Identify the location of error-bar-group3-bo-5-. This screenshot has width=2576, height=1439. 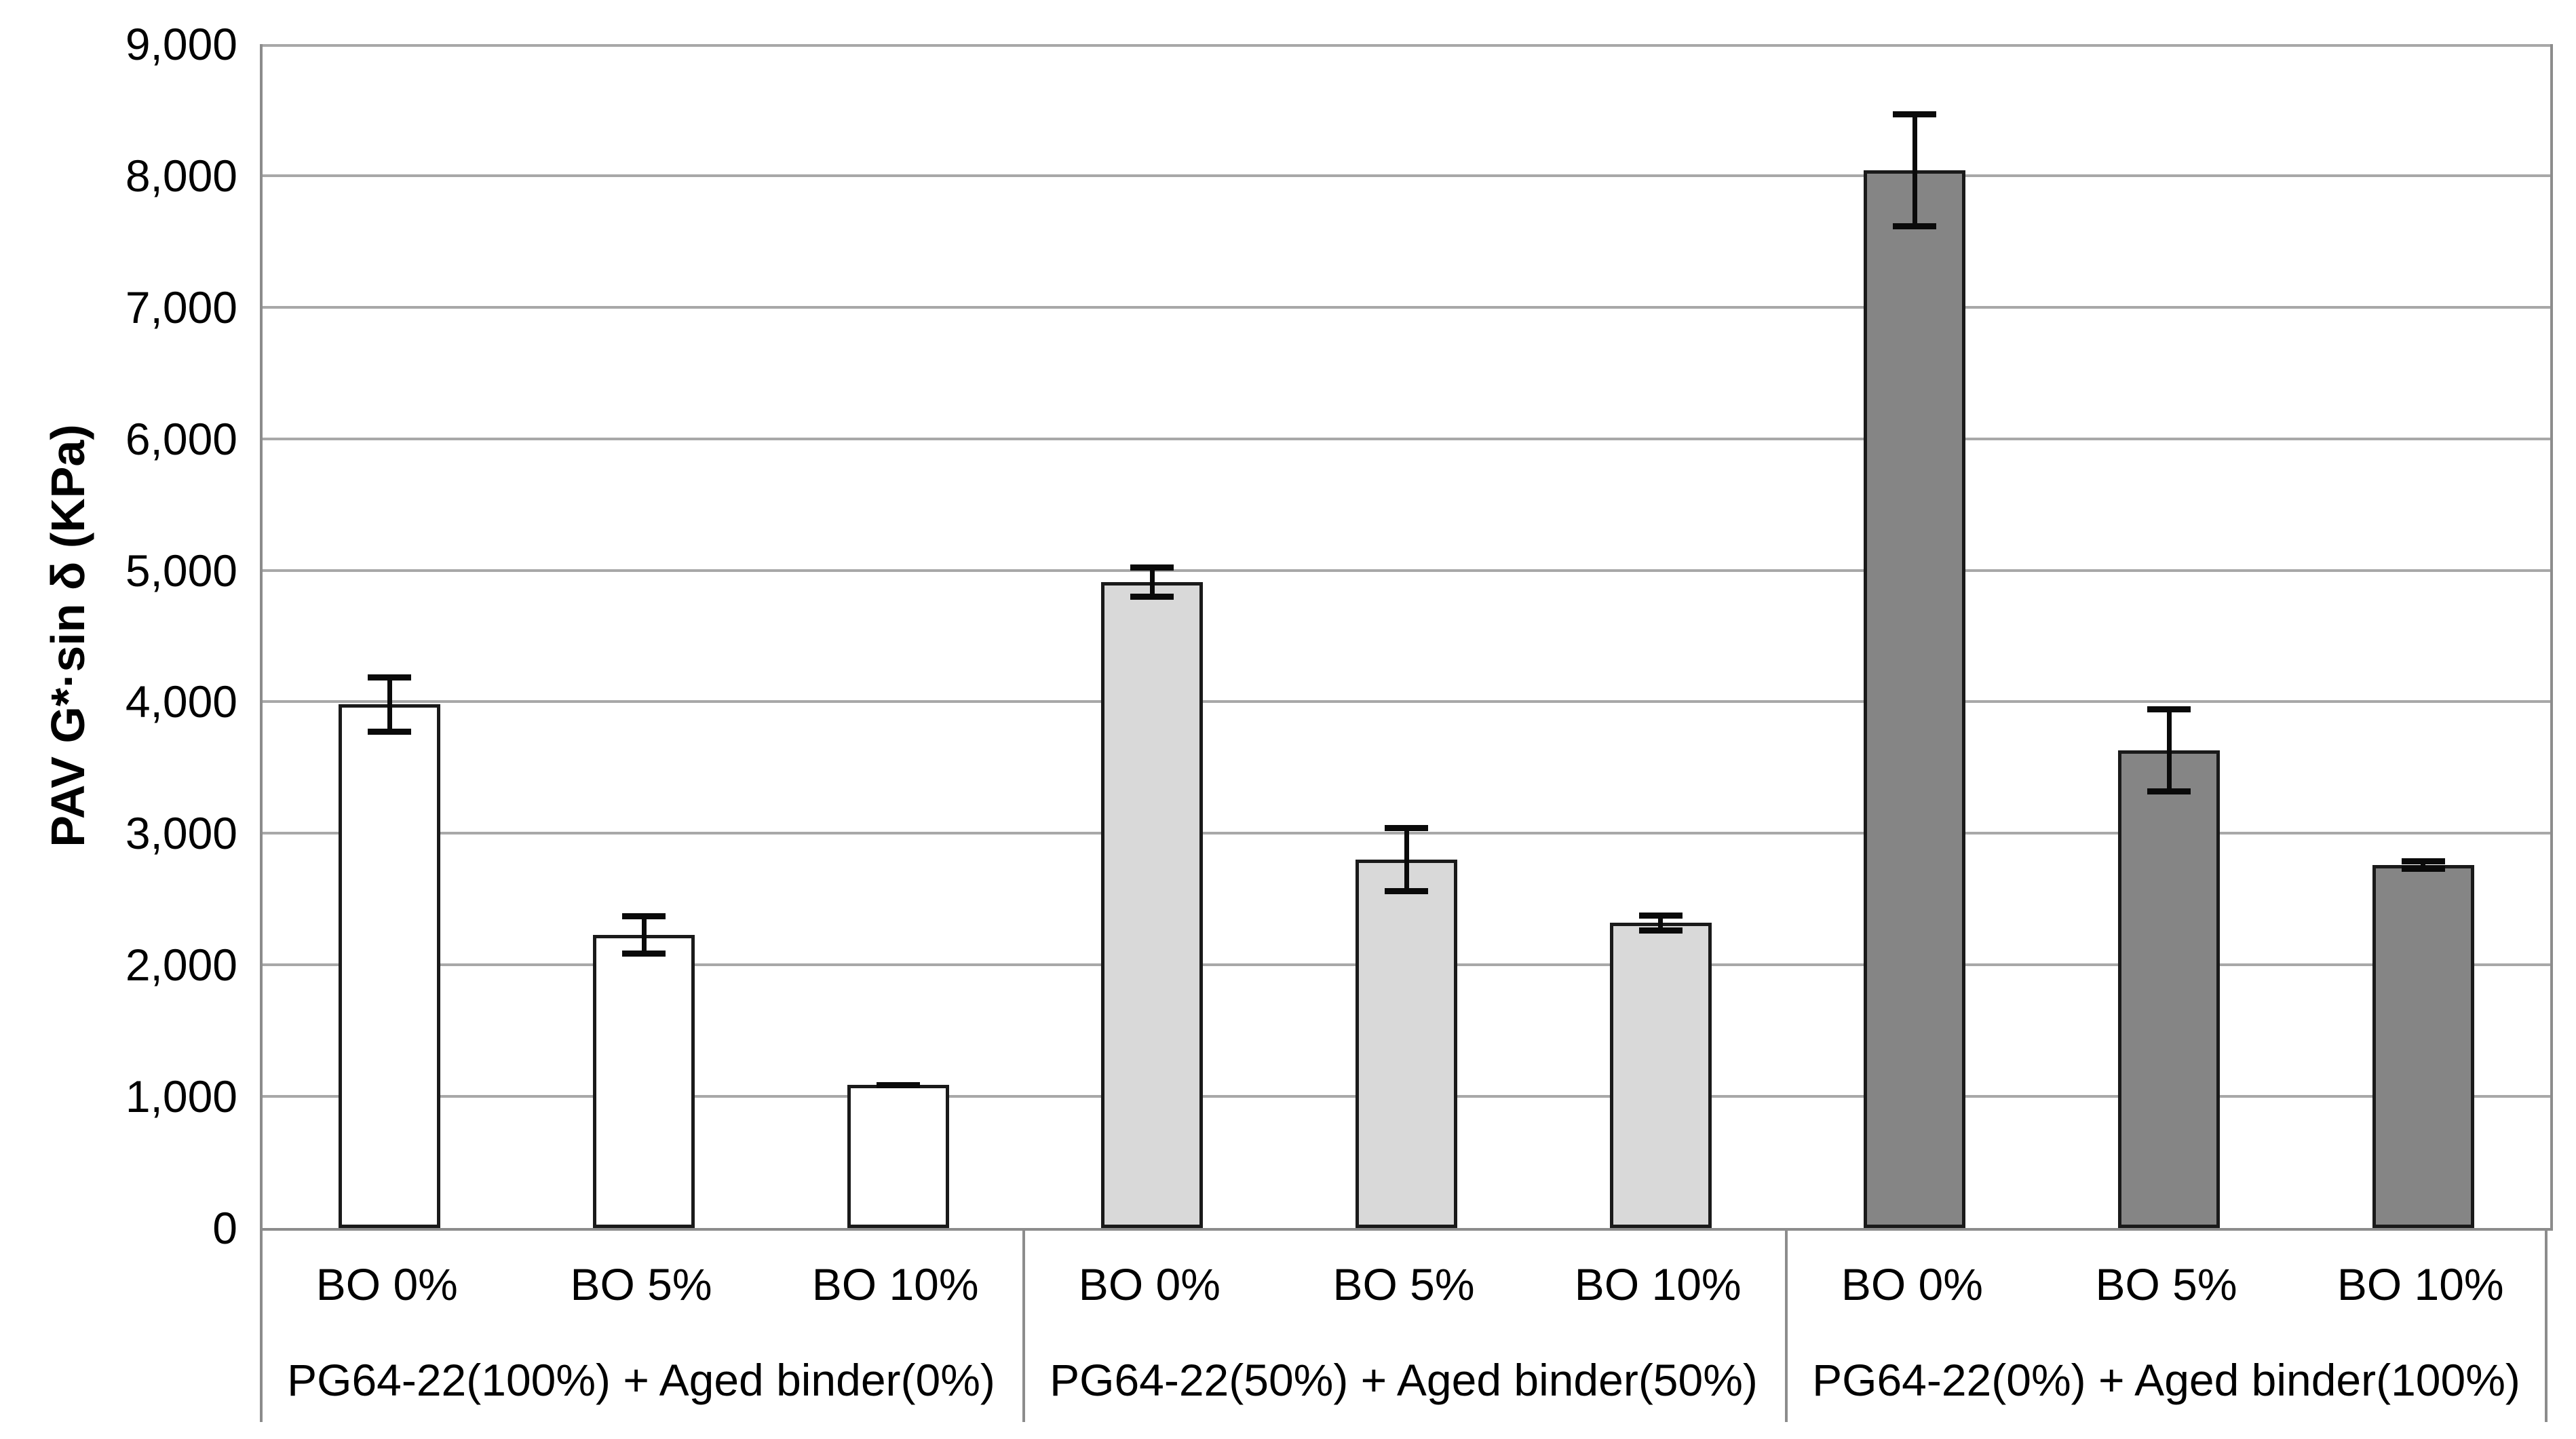
(2169, 750).